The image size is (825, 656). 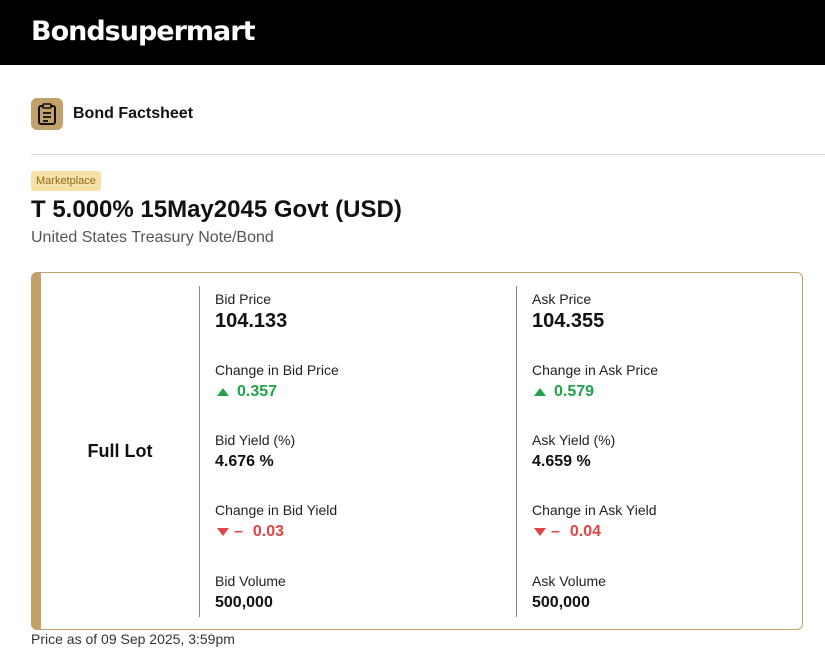 I want to click on bid-price-value: 104.133, so click(x=251, y=321).